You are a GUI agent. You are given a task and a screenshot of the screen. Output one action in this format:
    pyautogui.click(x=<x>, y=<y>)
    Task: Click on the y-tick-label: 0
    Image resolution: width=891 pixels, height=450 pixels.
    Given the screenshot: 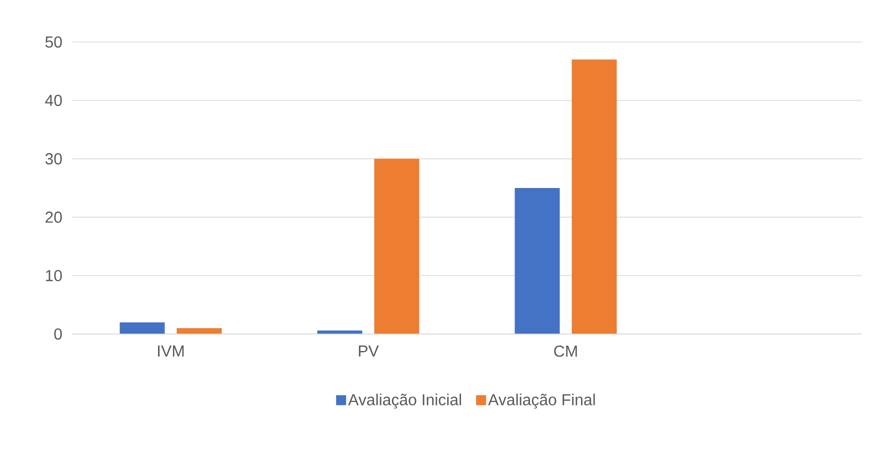 What is the action you would take?
    pyautogui.click(x=58, y=334)
    